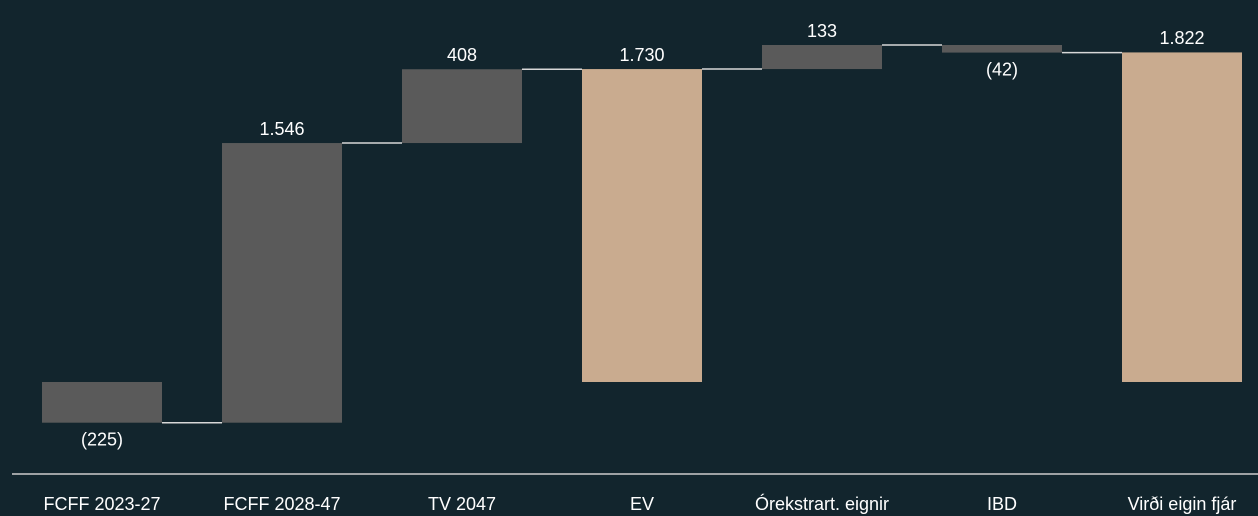 The image size is (1258, 516). Describe the element at coordinates (102, 439) in the screenshot. I see `data-label: (225)` at that location.